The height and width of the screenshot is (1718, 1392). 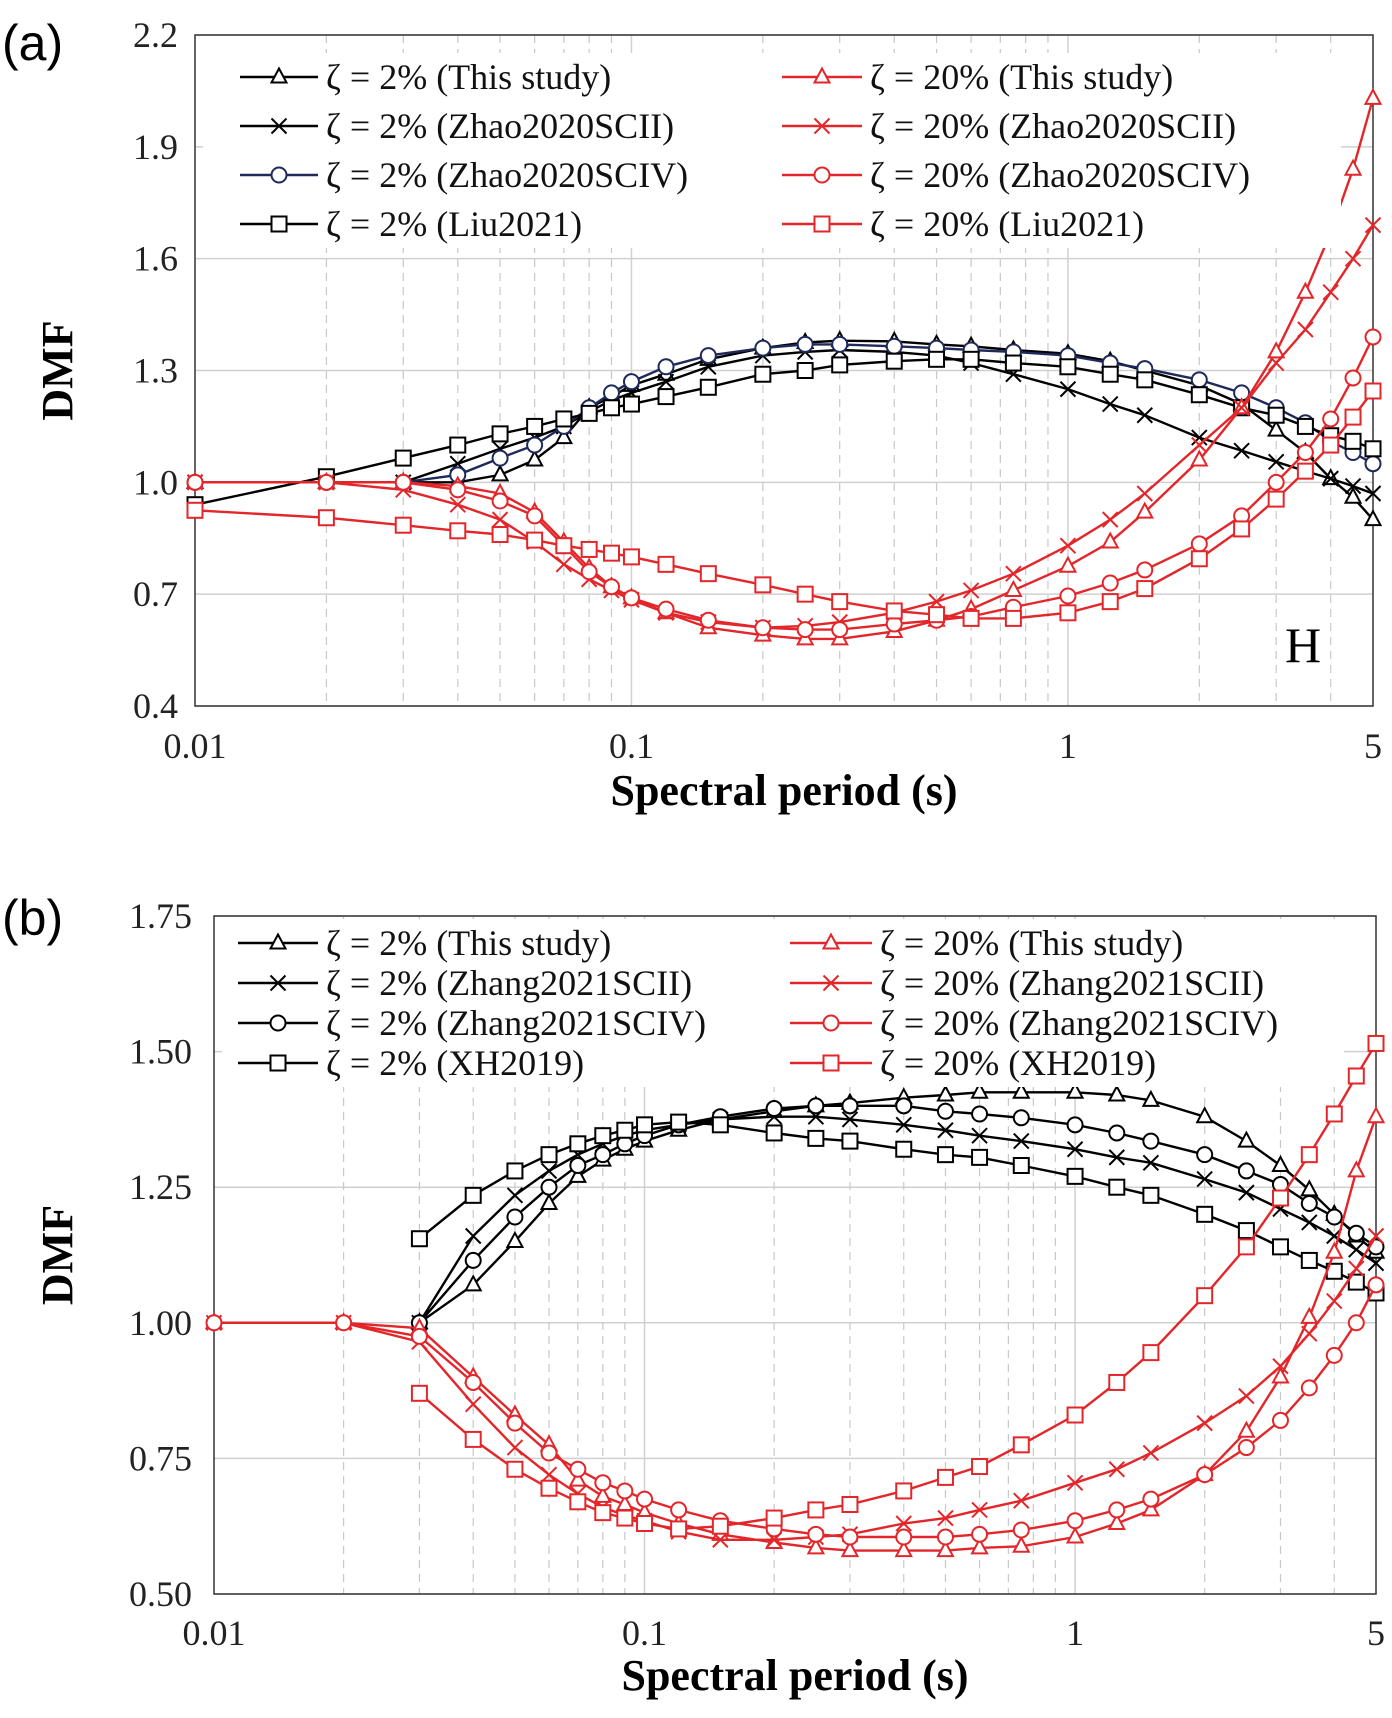 What do you see at coordinates (1007, 224) in the screenshot?
I see `legend-label: ζ = 20% (Liu2021)` at bounding box center [1007, 224].